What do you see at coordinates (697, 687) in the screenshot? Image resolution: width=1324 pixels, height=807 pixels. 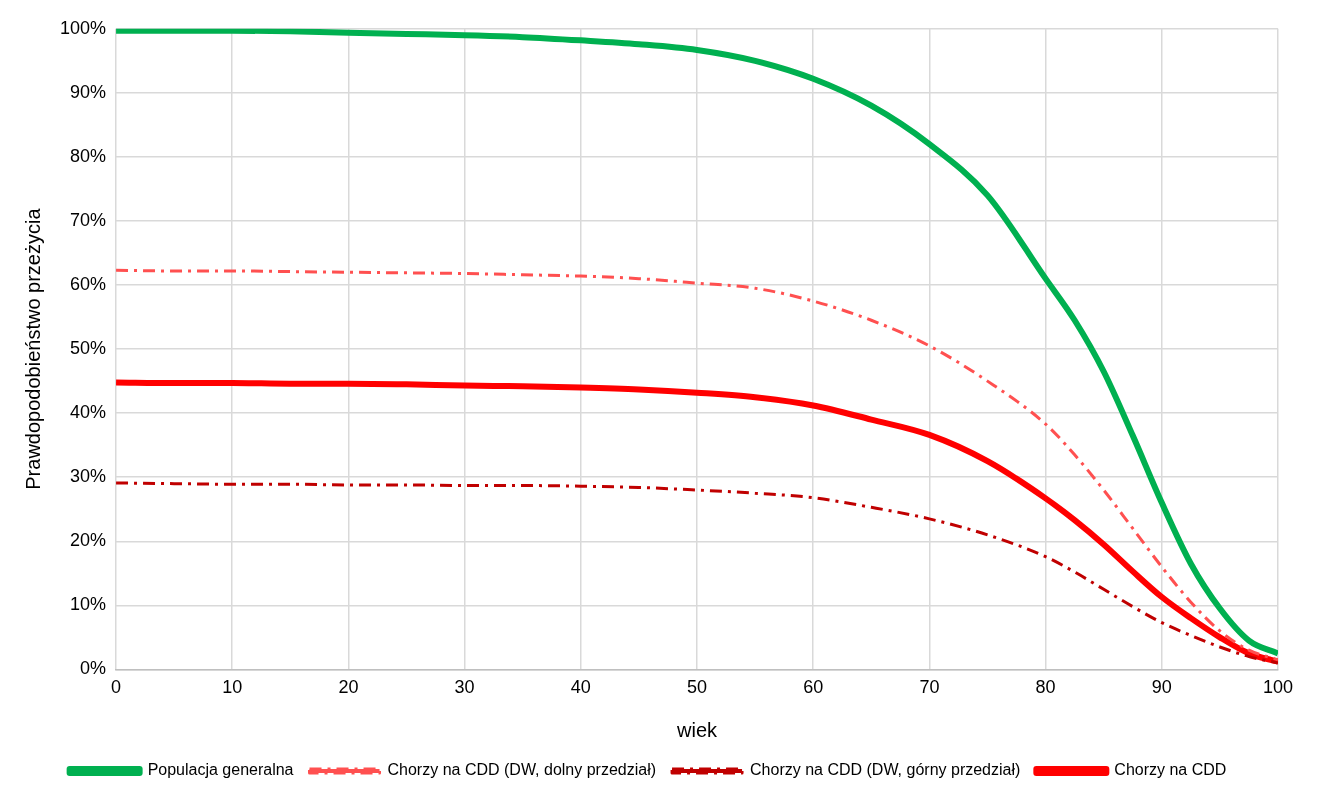 I see `x-tick-label: 50` at bounding box center [697, 687].